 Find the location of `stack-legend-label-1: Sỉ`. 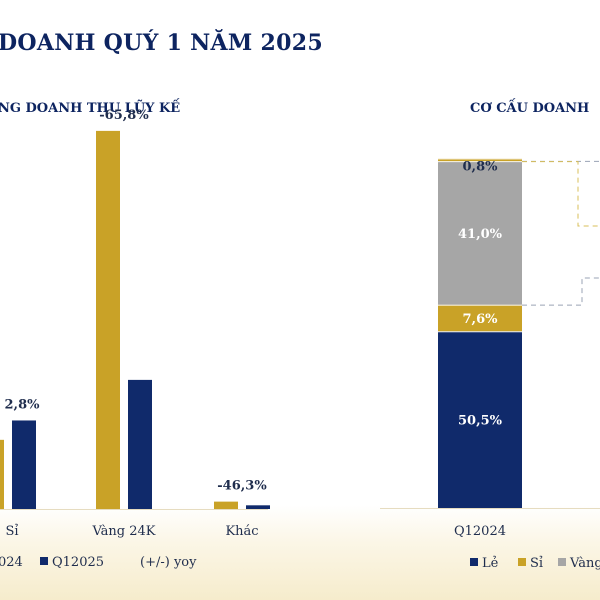

stack-legend-label-1: Sỉ is located at coordinates (536, 563).